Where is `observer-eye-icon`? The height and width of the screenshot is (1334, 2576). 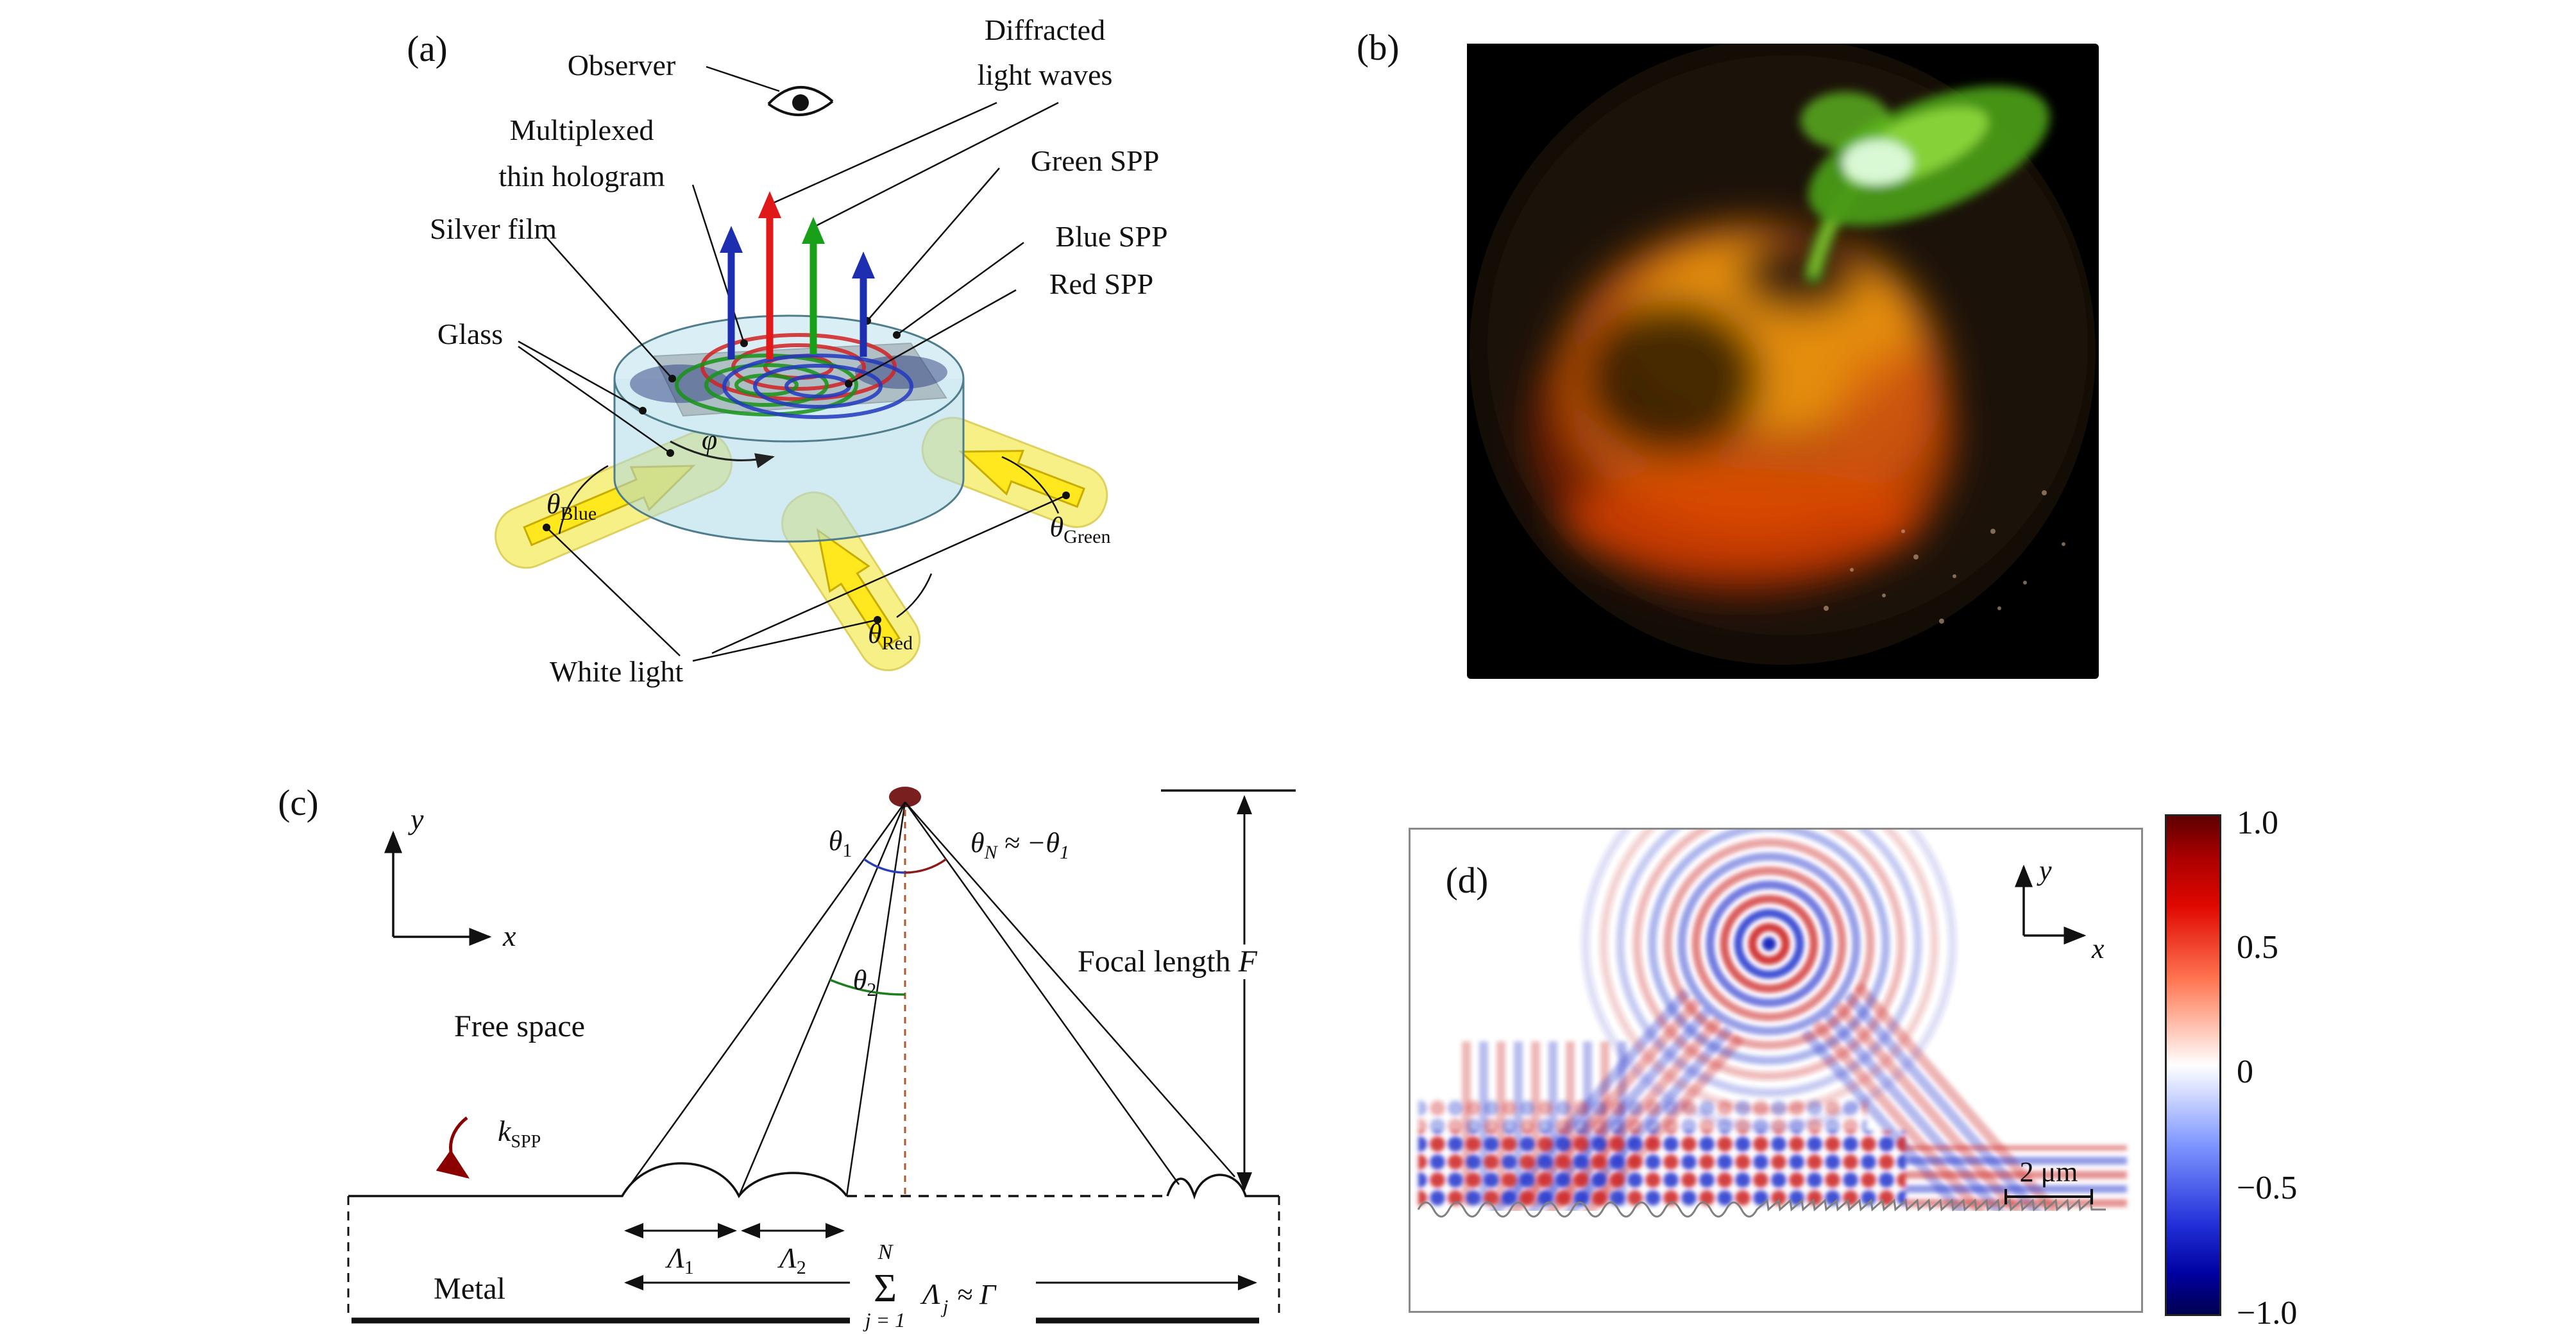
observer-eye-icon is located at coordinates (800, 102).